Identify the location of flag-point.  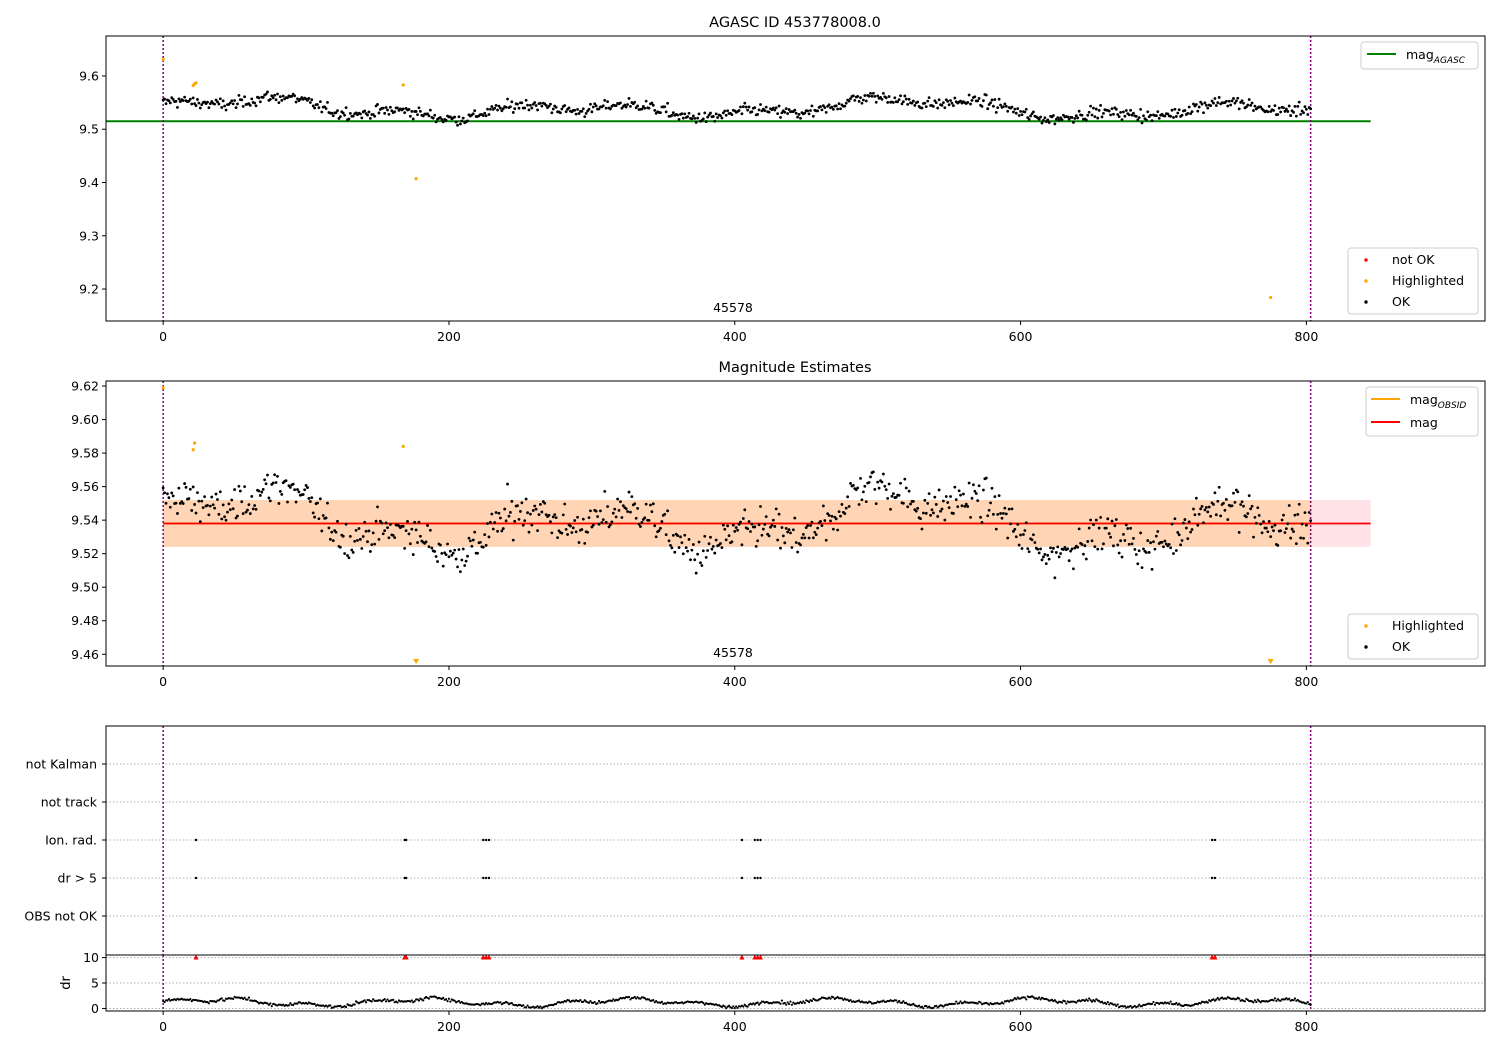
(742, 878).